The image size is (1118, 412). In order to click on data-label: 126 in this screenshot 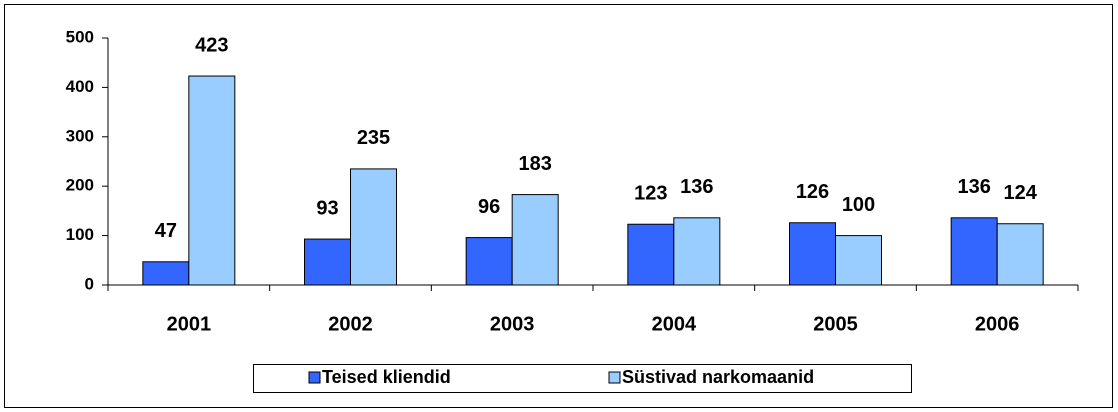, I will do `click(812, 192)`.